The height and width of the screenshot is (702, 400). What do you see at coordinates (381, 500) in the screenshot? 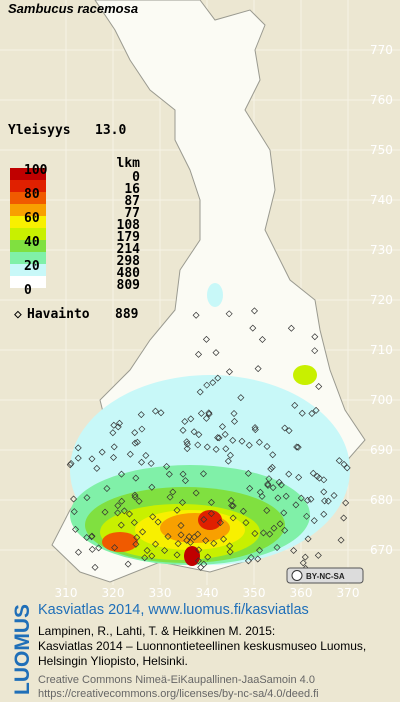
I see `y-grid-label: 680` at bounding box center [381, 500].